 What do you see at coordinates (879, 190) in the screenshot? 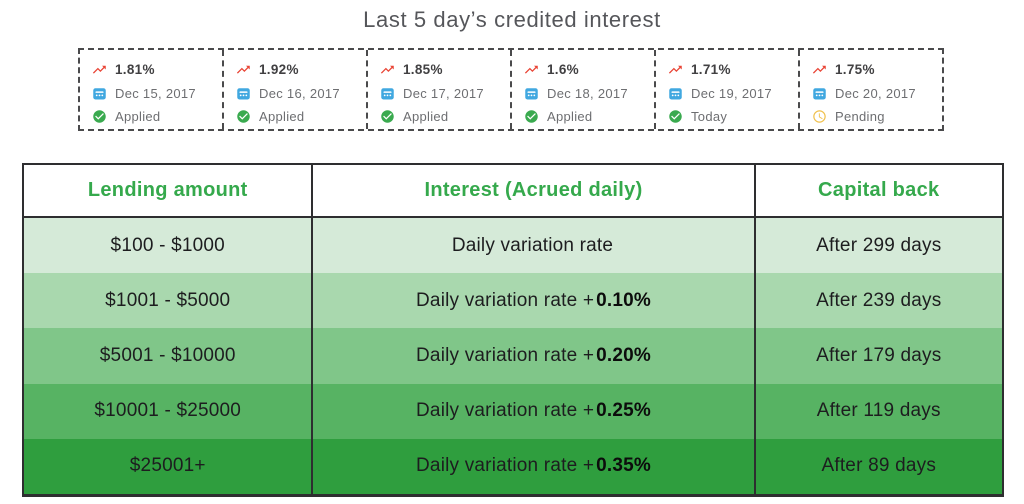
I see `column-header-capital-back: Capital back` at bounding box center [879, 190].